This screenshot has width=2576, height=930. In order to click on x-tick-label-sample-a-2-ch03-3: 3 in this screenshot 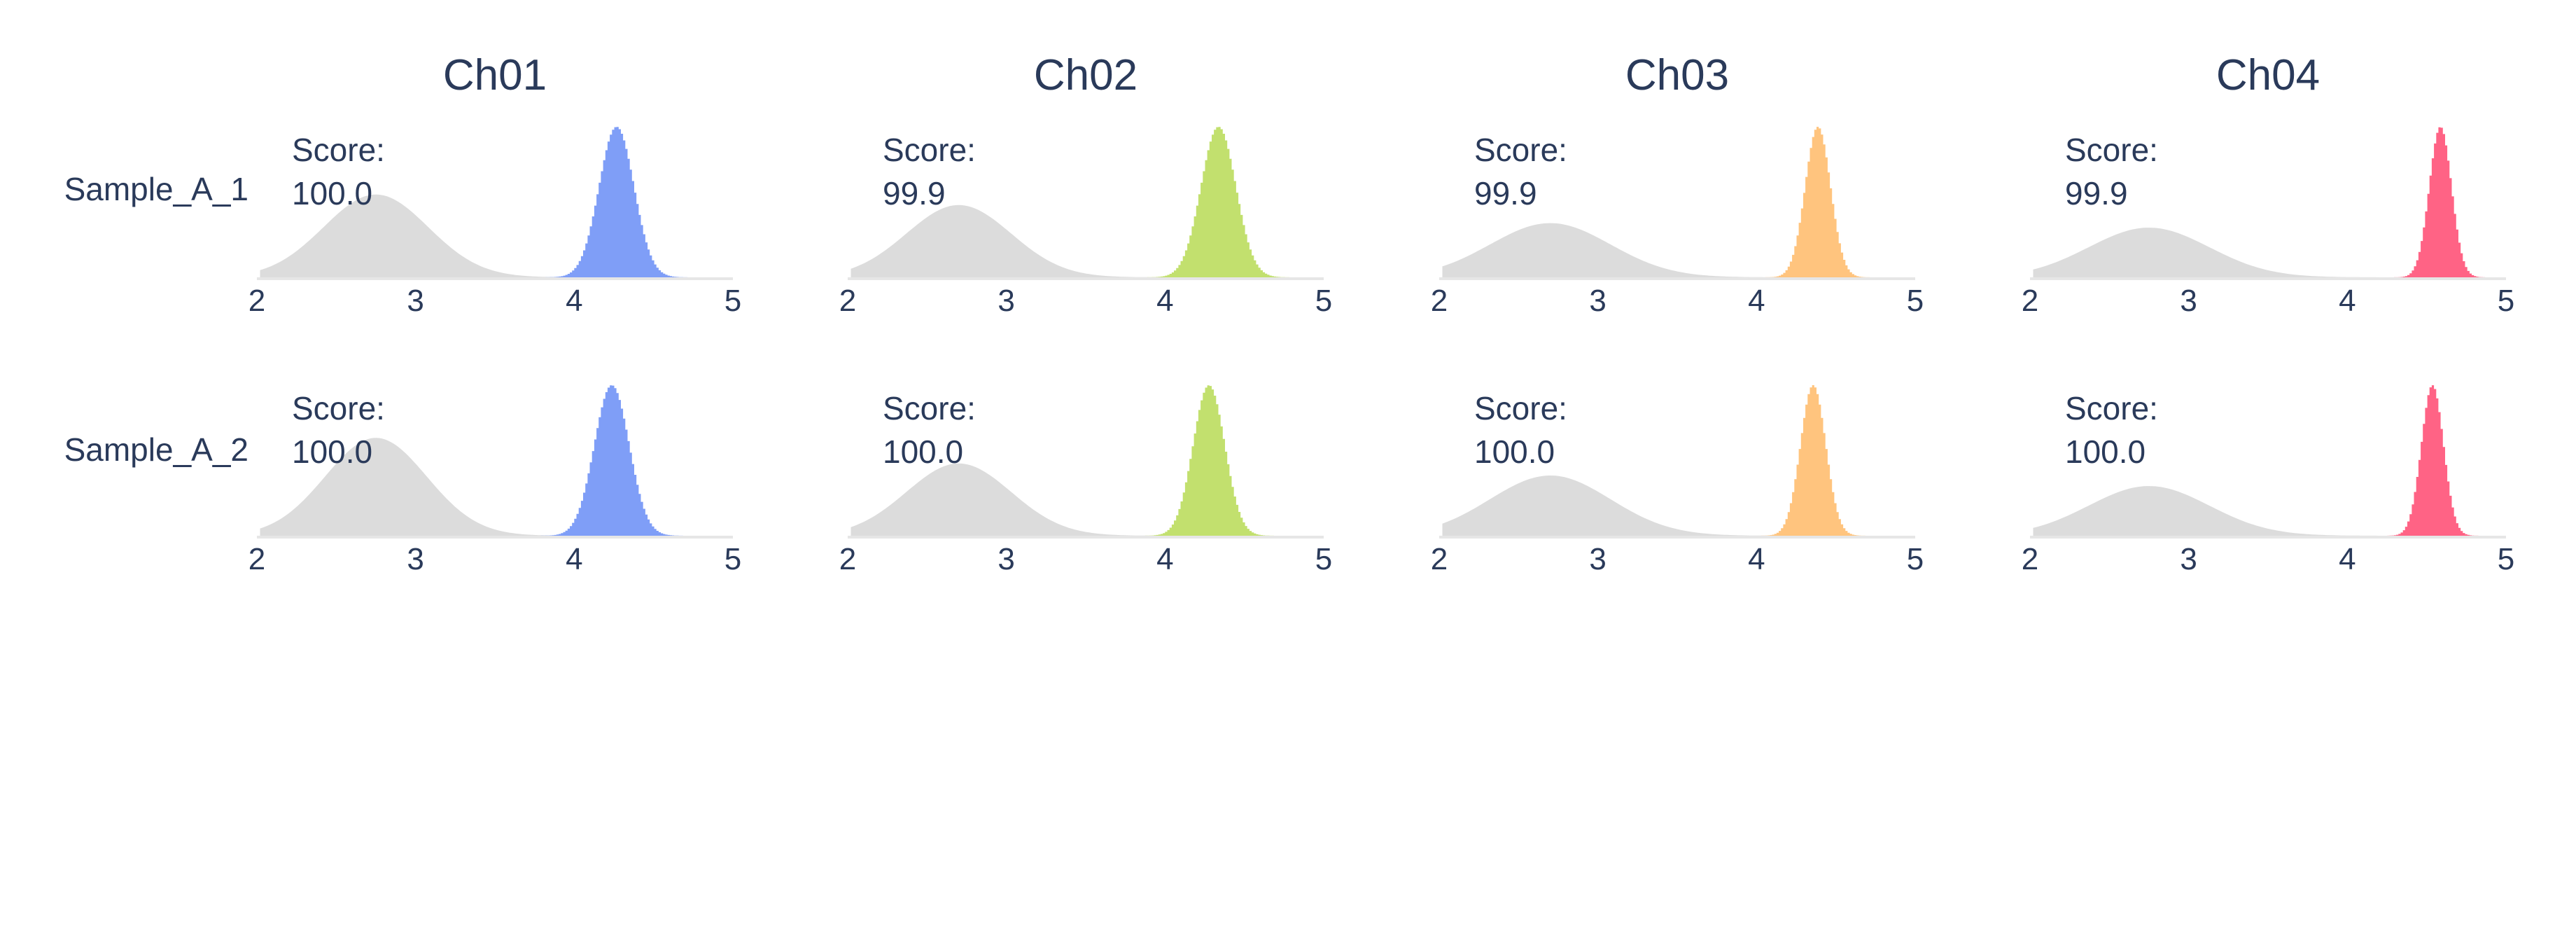, I will do `click(1597, 559)`.